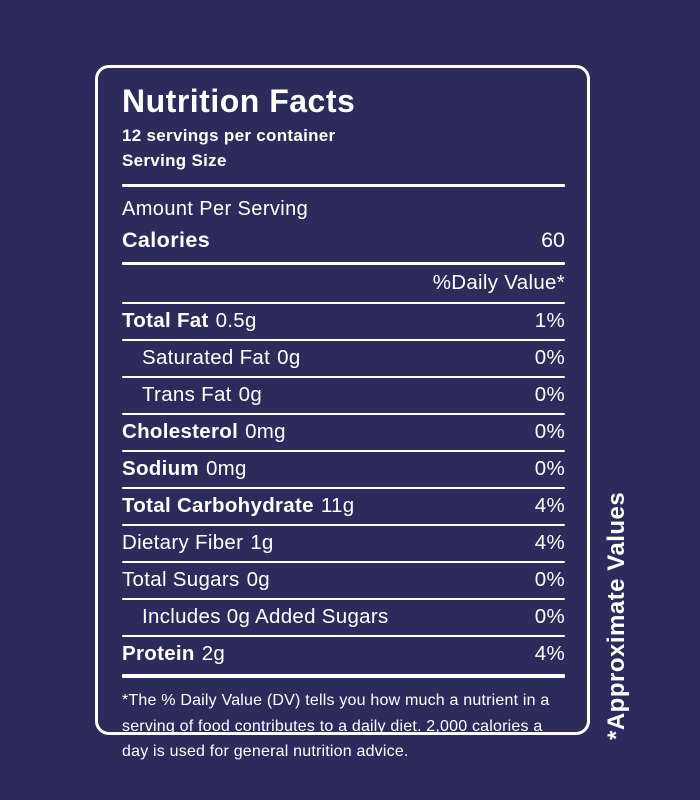 The image size is (700, 800). What do you see at coordinates (343, 245) in the screenshot?
I see `calories-row: Calories 60` at bounding box center [343, 245].